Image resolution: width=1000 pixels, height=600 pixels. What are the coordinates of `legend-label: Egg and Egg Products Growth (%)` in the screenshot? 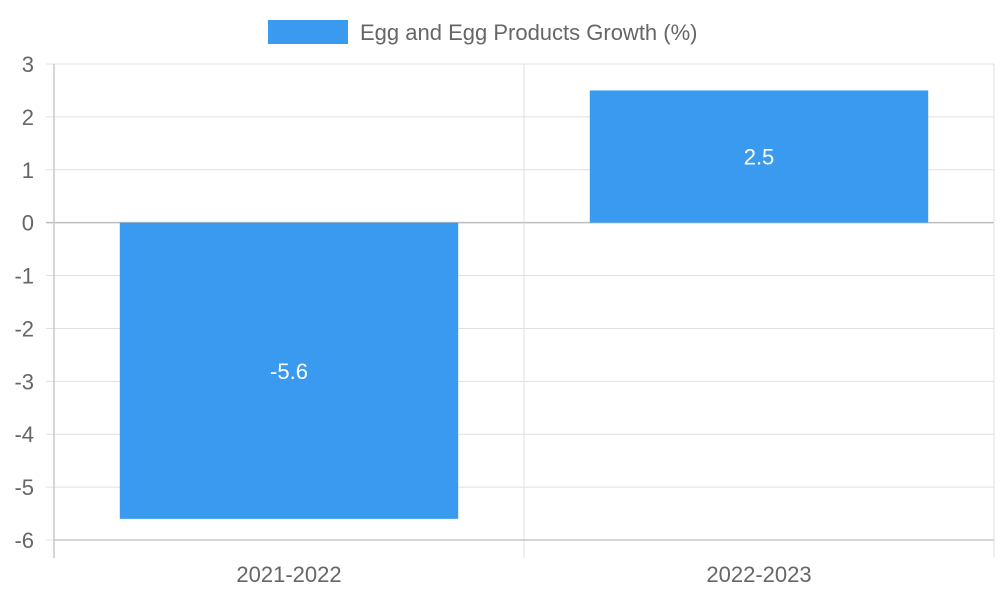 It's located at (529, 32).